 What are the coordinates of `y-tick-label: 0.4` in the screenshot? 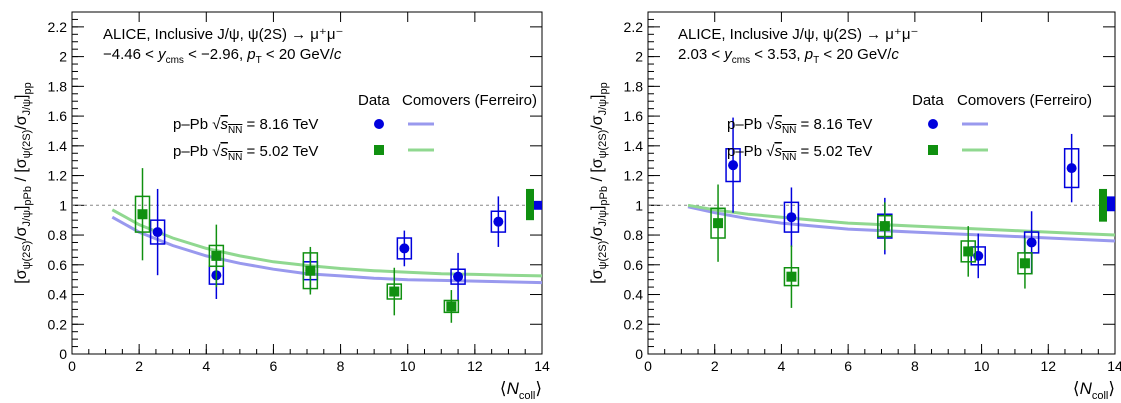 It's located at (58, 295).